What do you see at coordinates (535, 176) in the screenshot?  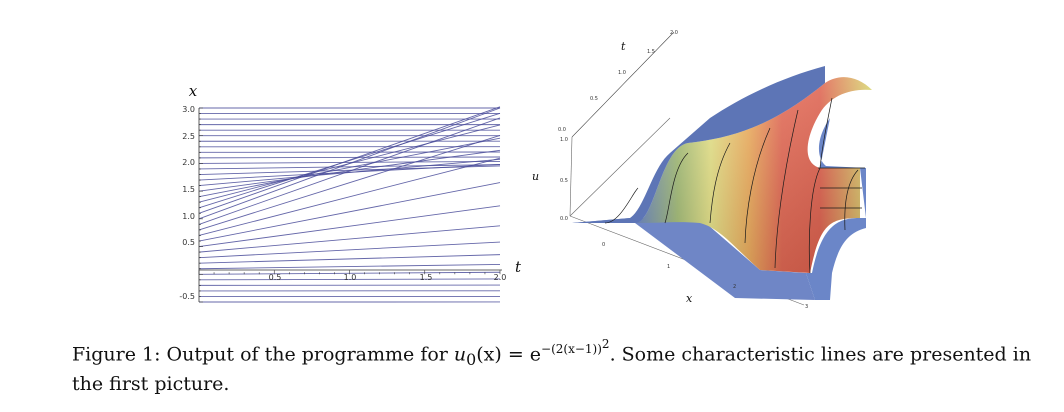 I see `u-axis-label: u` at bounding box center [535, 176].